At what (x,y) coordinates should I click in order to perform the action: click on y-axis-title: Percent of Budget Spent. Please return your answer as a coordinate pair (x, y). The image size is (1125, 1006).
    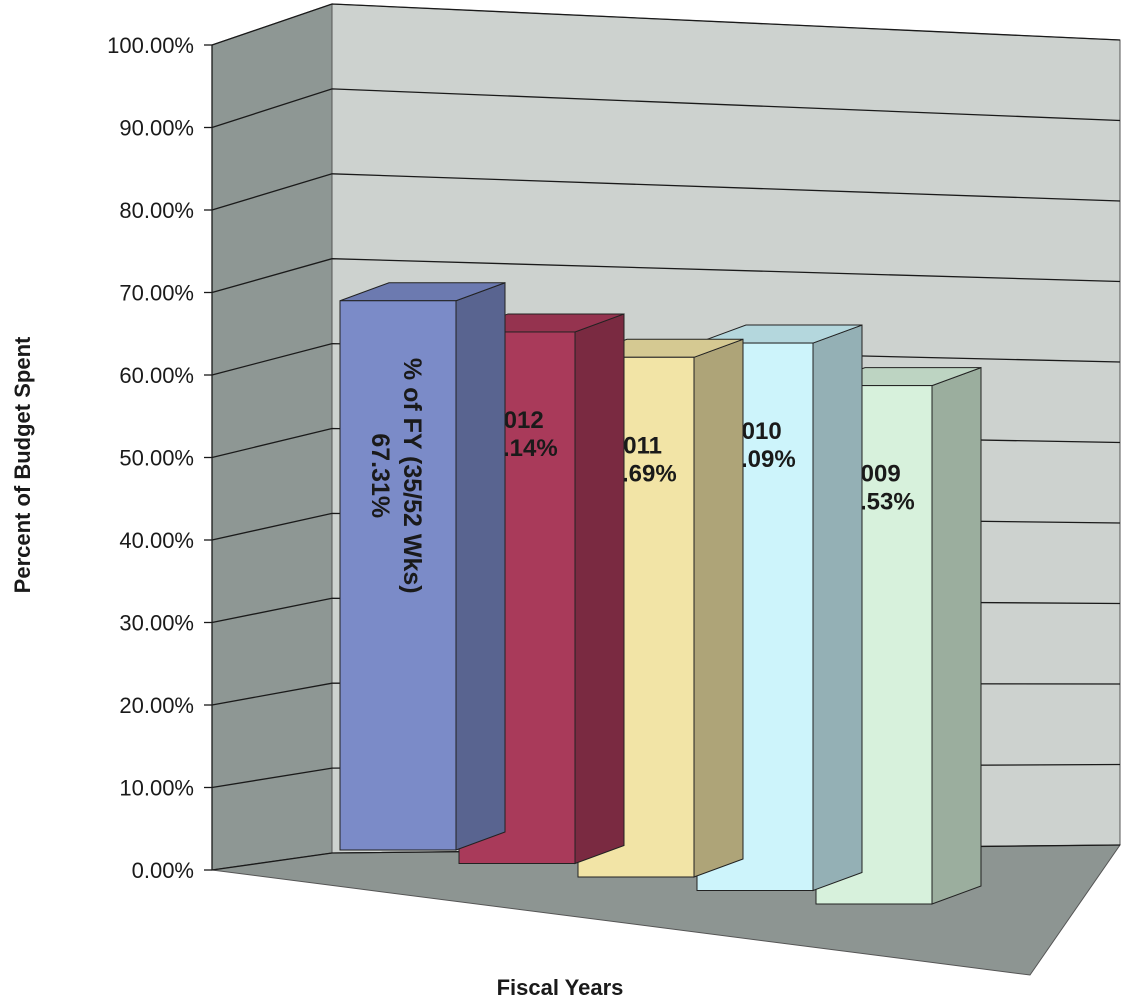
    Looking at the image, I should click on (22, 464).